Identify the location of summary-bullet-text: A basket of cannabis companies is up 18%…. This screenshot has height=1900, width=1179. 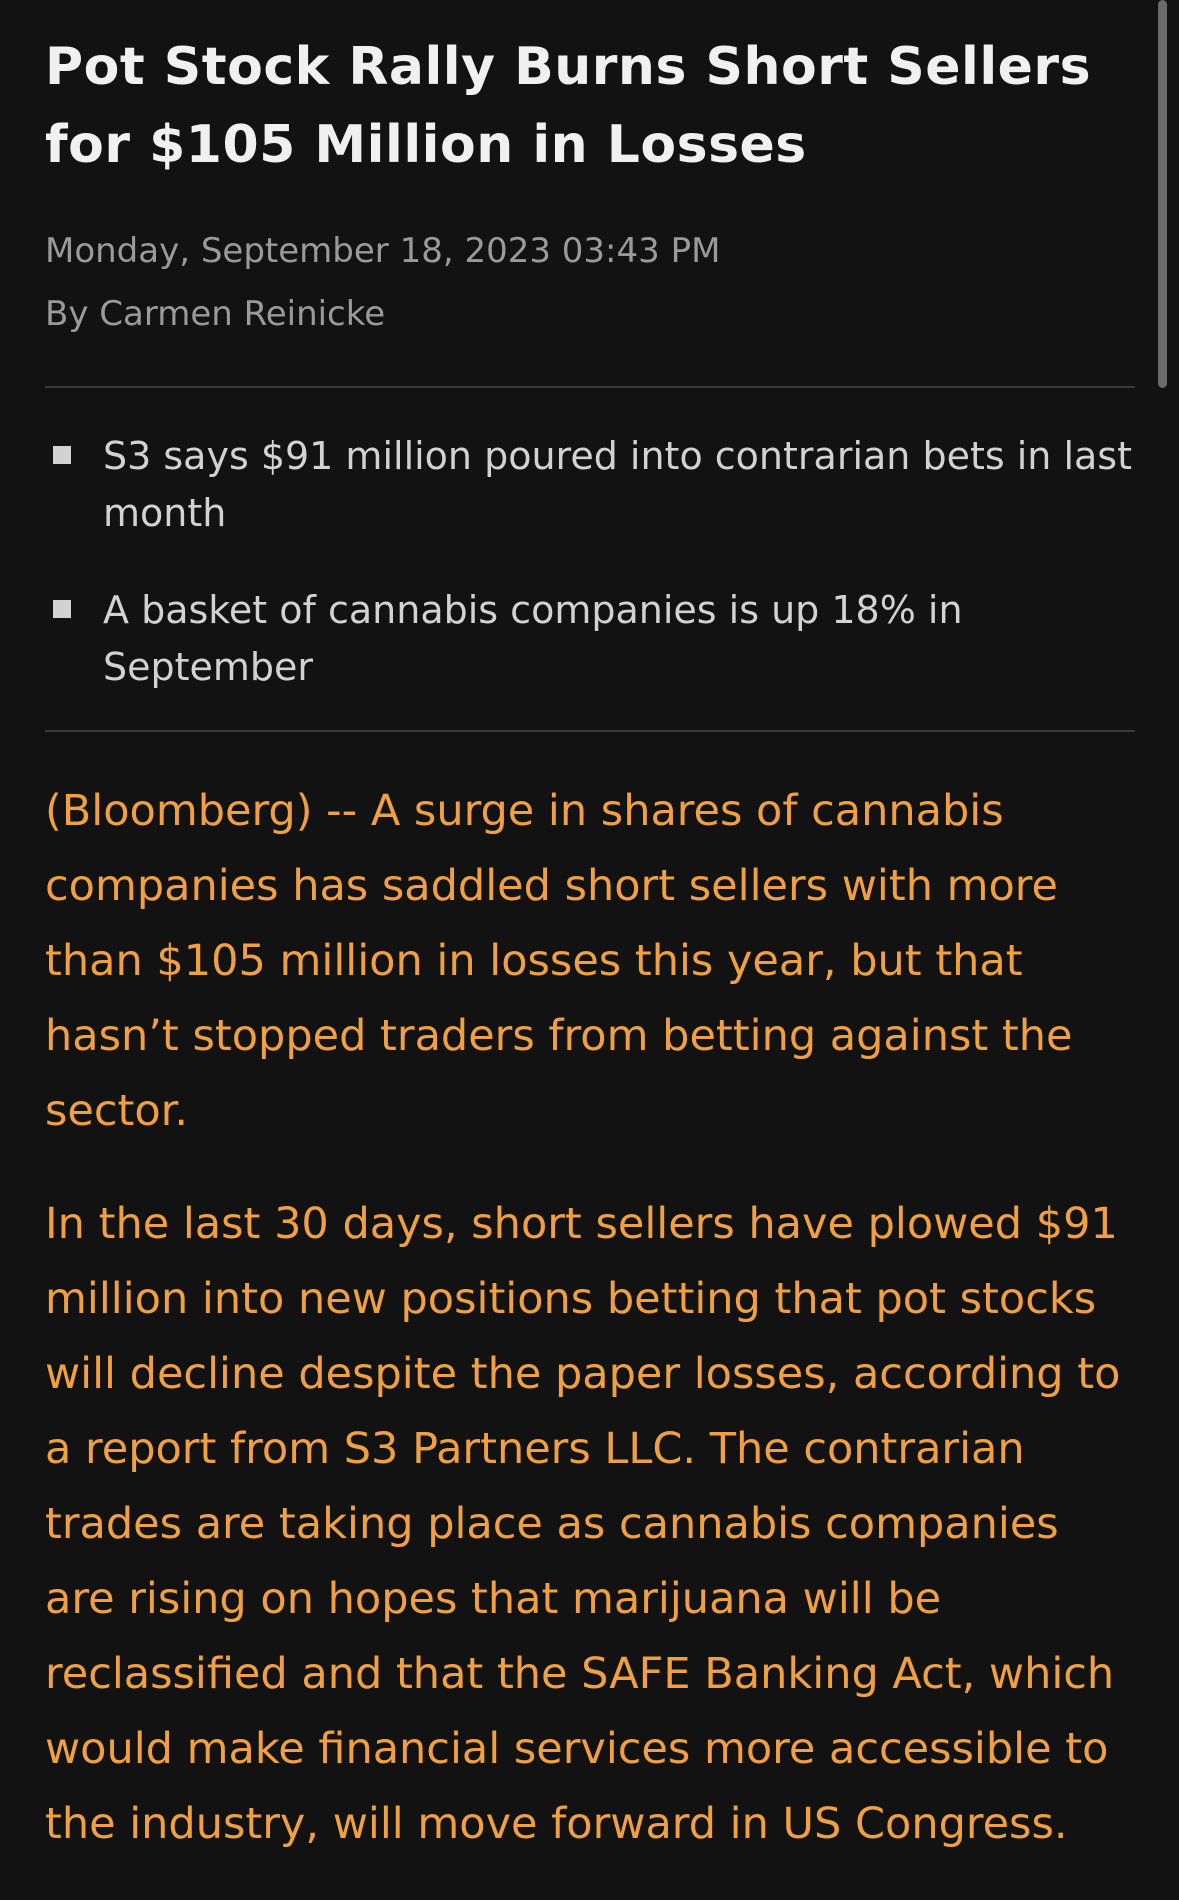
(533, 638).